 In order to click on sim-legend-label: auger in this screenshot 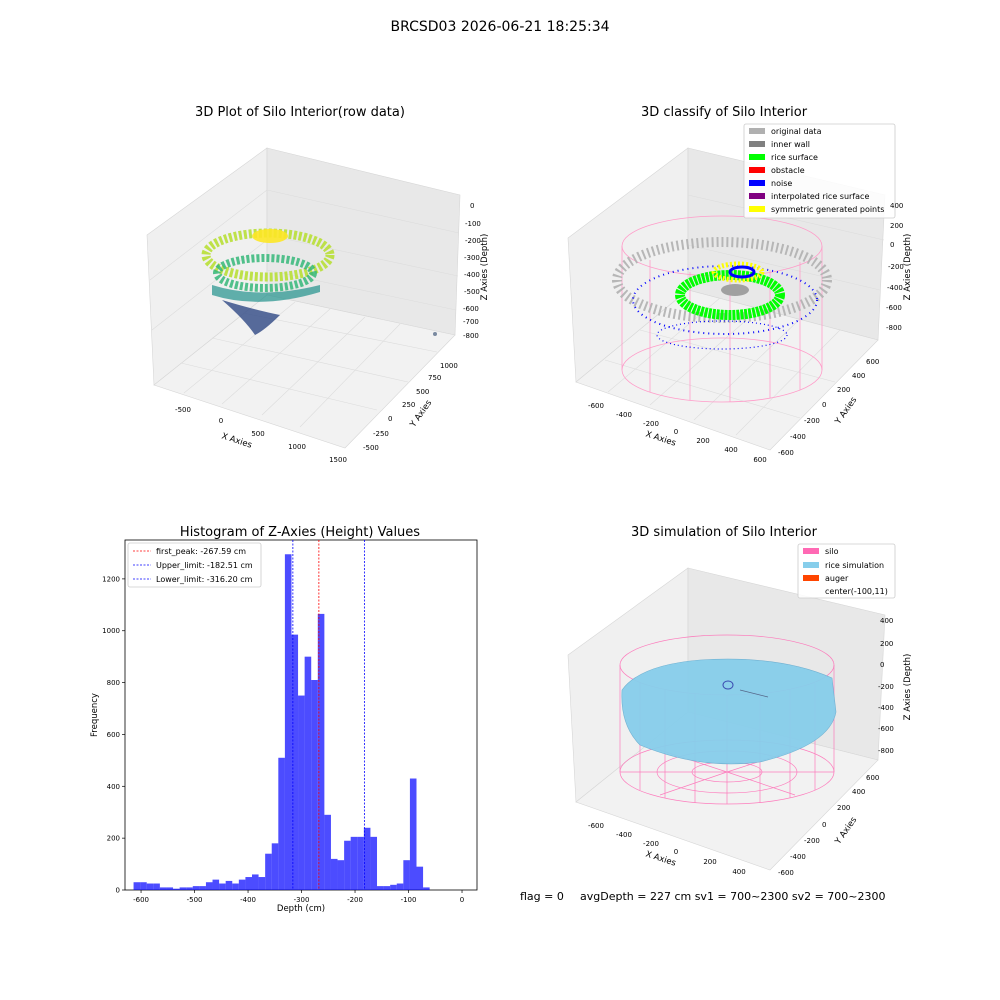, I will do `click(837, 578)`.